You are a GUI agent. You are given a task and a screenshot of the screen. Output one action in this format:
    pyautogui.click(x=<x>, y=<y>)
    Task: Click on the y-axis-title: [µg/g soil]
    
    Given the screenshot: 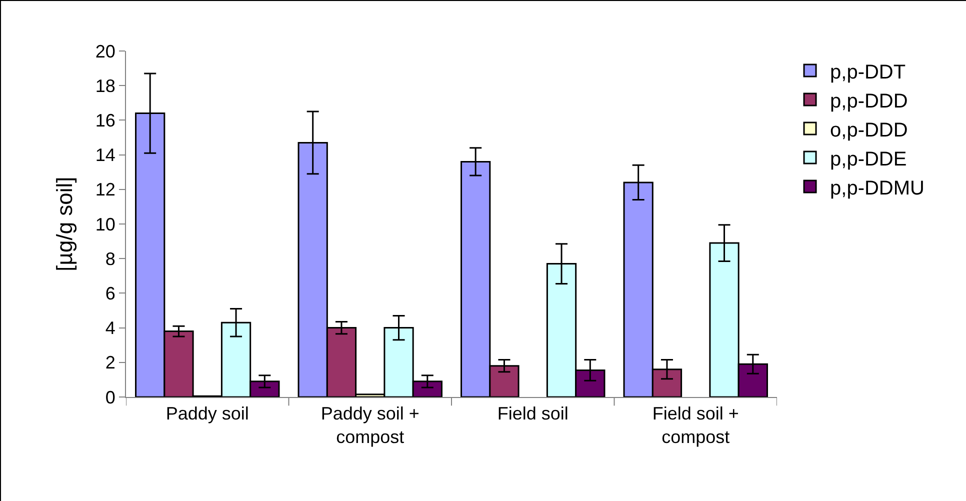 What is the action you would take?
    pyautogui.click(x=64, y=224)
    